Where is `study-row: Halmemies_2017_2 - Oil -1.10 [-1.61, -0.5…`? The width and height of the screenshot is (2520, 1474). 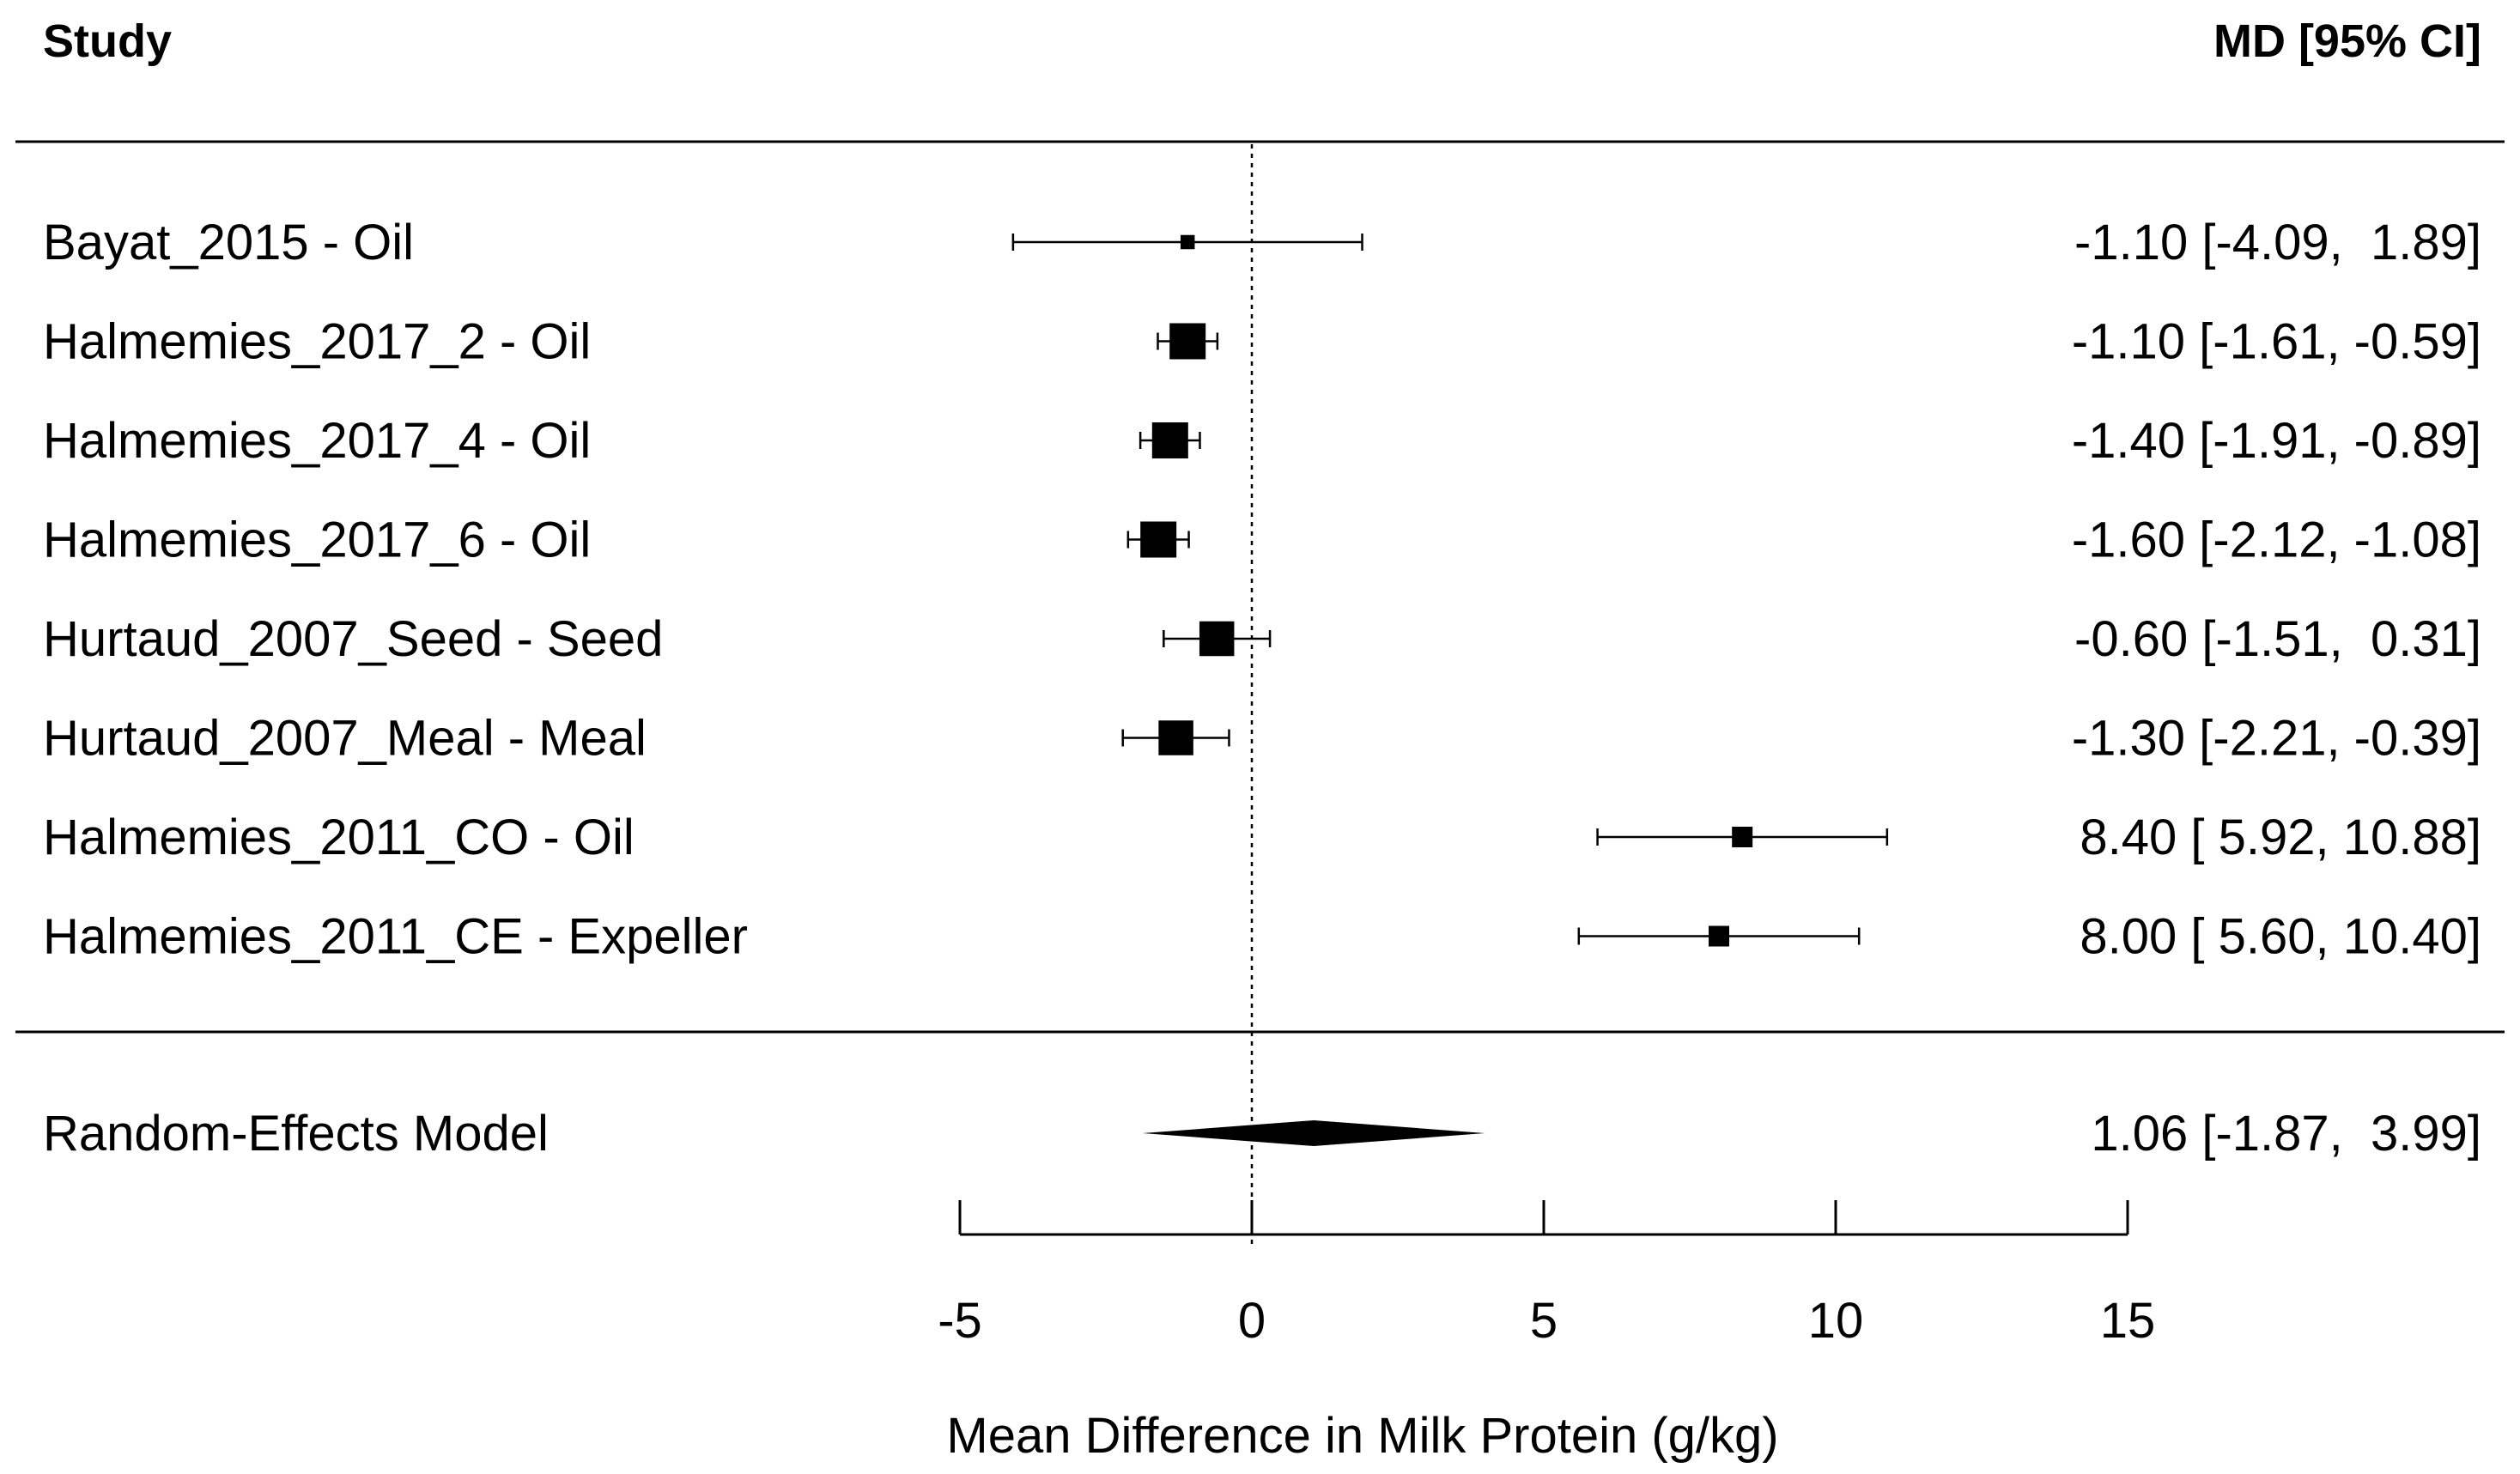 study-row: Halmemies_2017_2 - Oil -1.10 [-1.61, -0.5… is located at coordinates (1262, 342).